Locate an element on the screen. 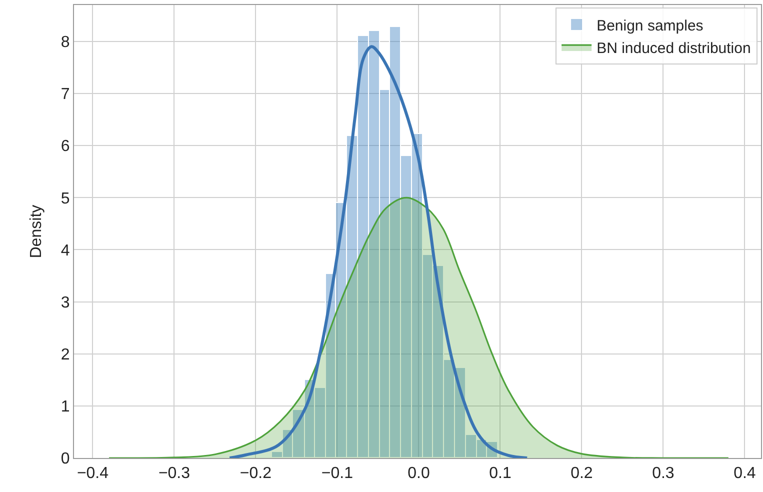  legend-label: Benign samples is located at coordinates (650, 25).